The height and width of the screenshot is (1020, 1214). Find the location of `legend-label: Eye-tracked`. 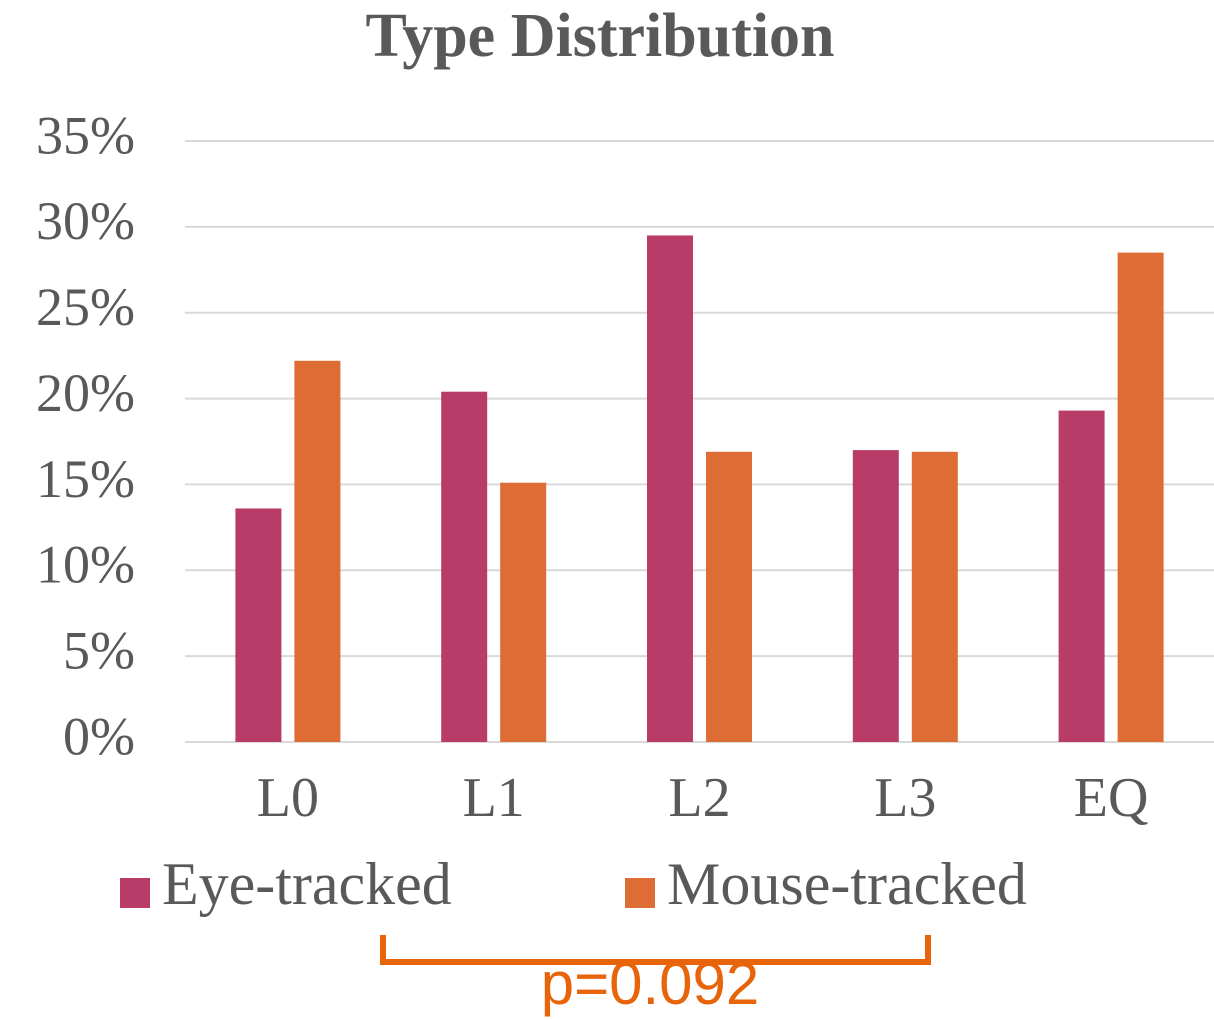

legend-label: Eye-tracked is located at coordinates (307, 884).